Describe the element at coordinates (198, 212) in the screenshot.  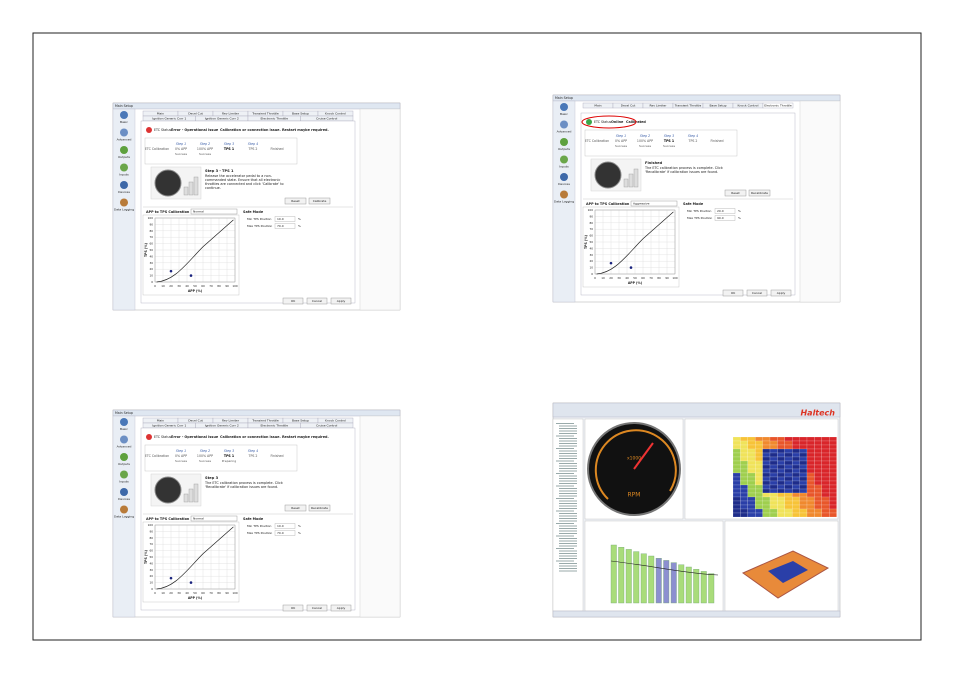
I see `dropdown-value: Normal` at that location.